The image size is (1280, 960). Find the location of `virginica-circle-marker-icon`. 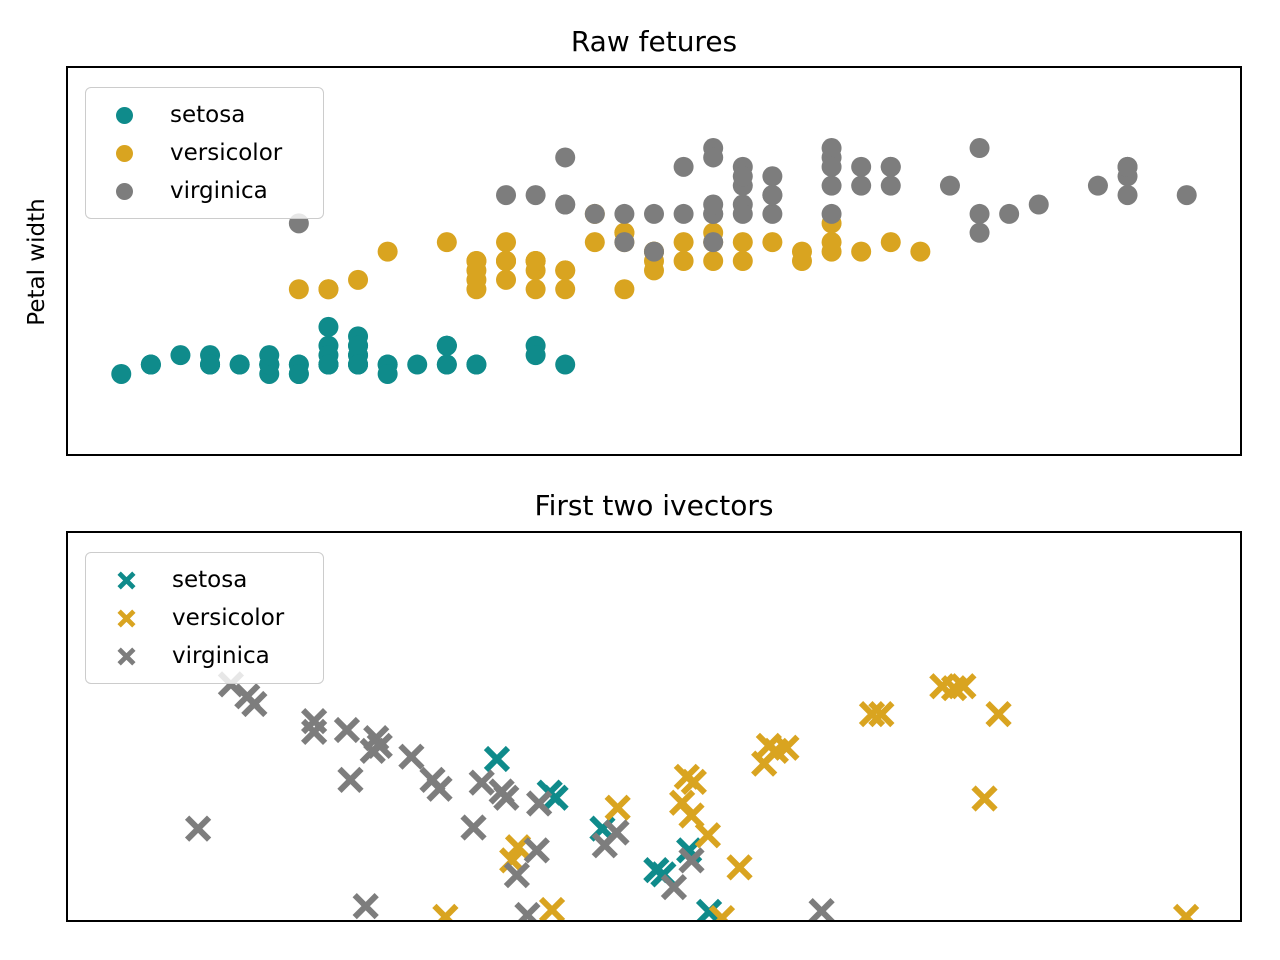

virginica-circle-marker-icon is located at coordinates (124, 191).